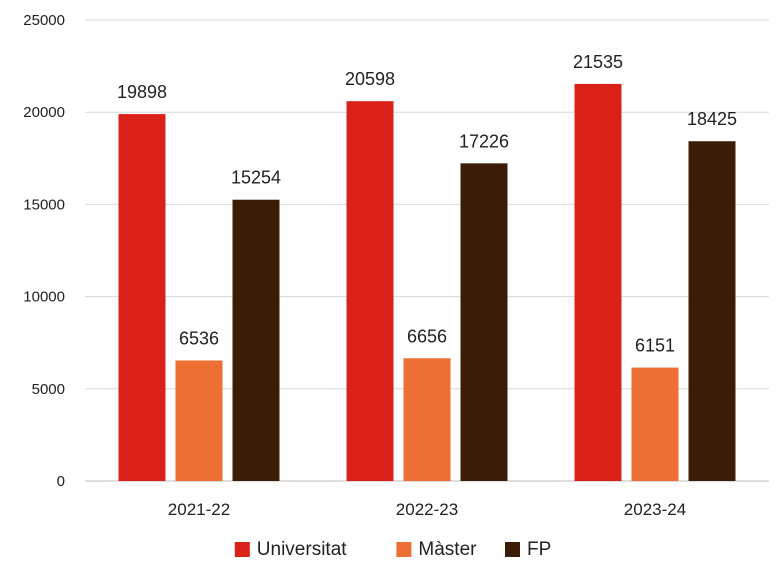  Describe the element at coordinates (427, 336) in the screenshot. I see `data-label: 6656` at that location.